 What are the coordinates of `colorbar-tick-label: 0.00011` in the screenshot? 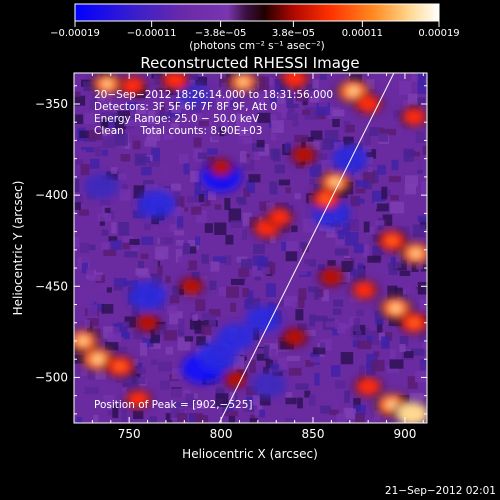 It's located at (362, 33).